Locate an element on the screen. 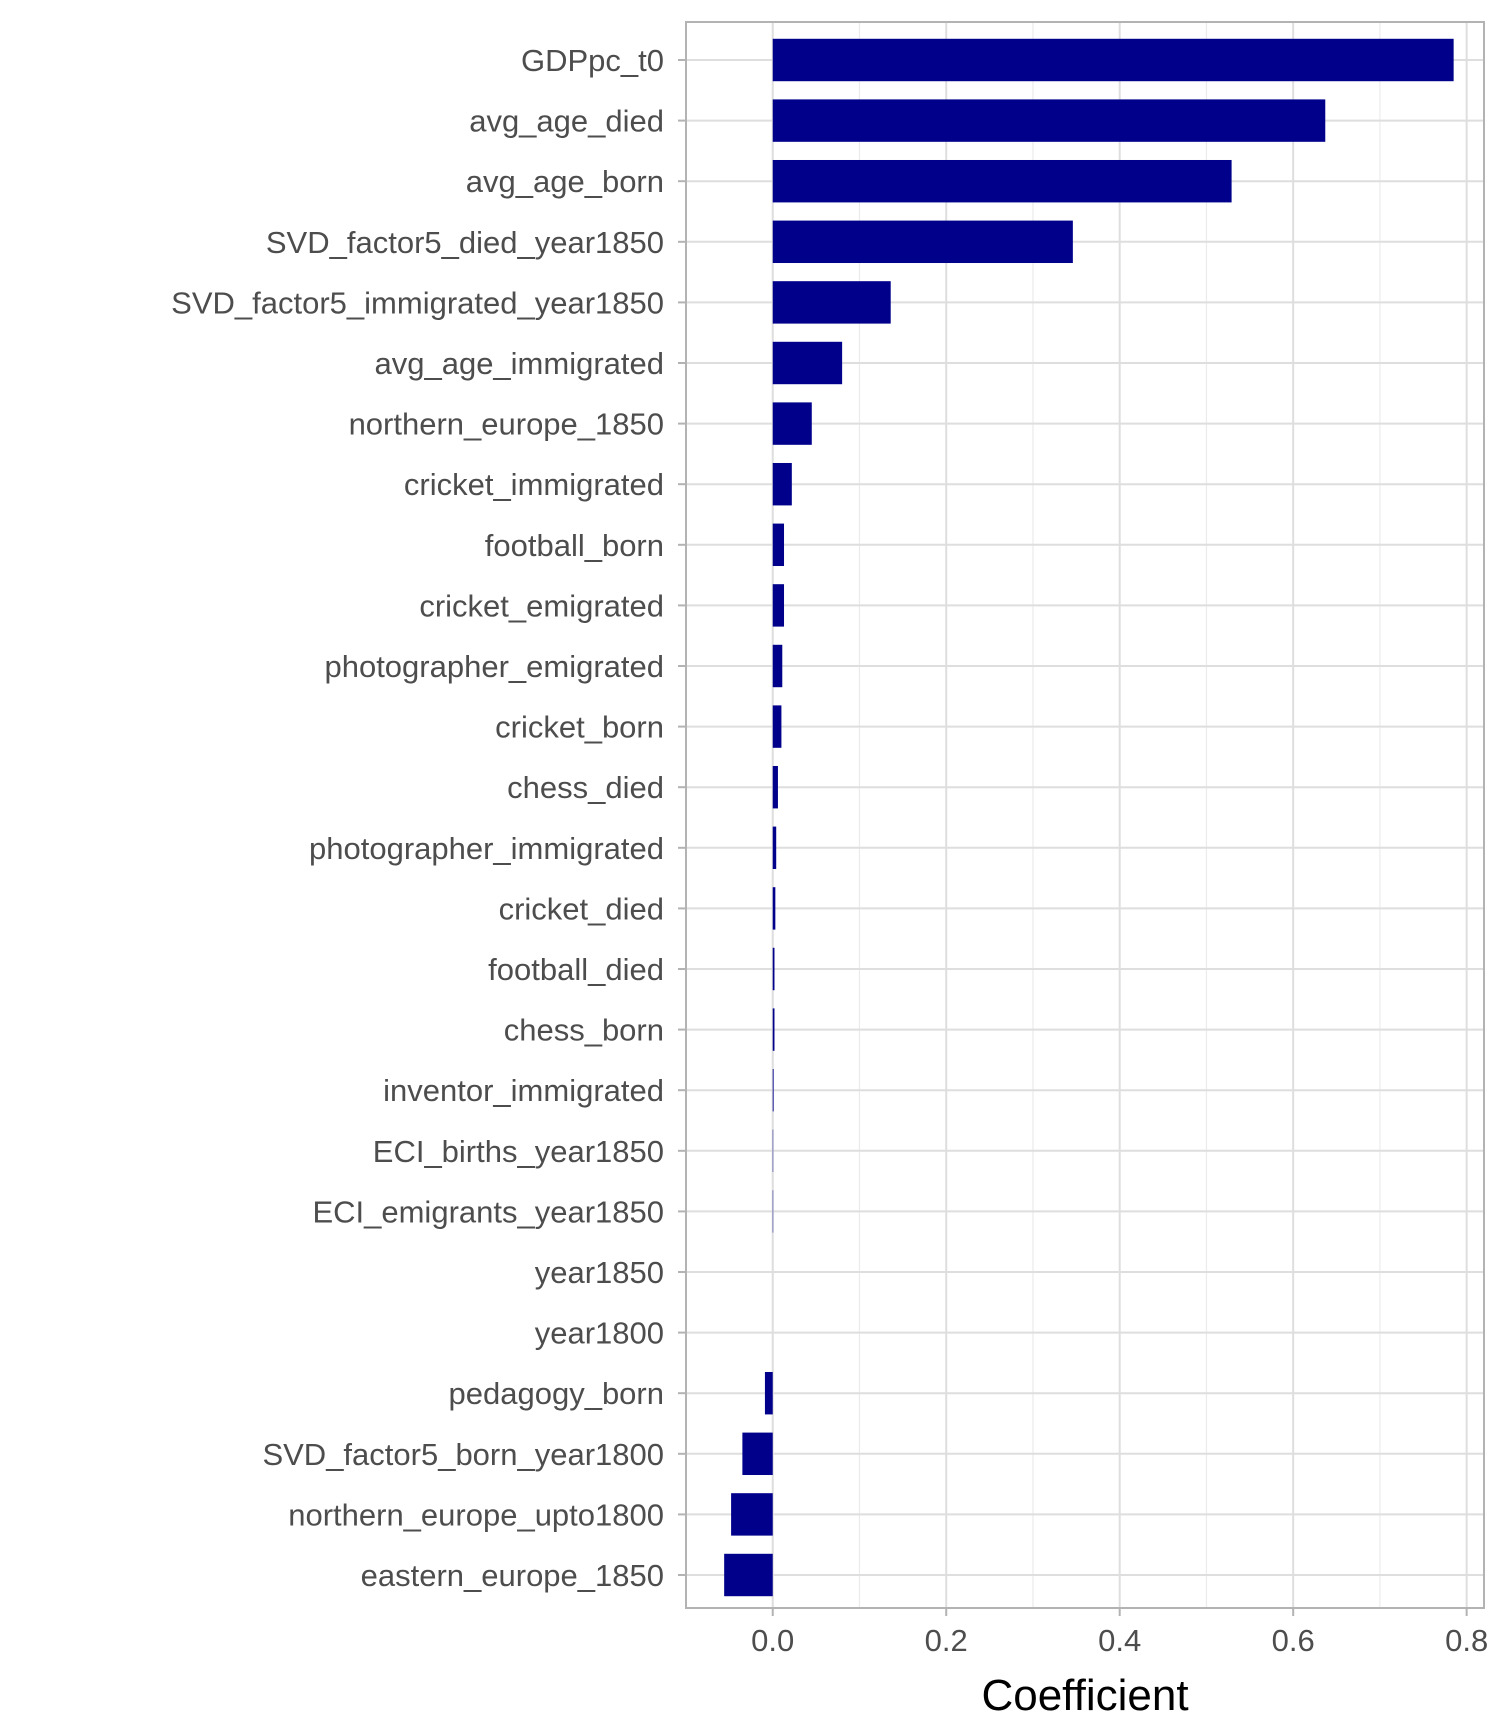 The image size is (1500, 1733). category-label: cricket_immigrated is located at coordinates (534, 484).